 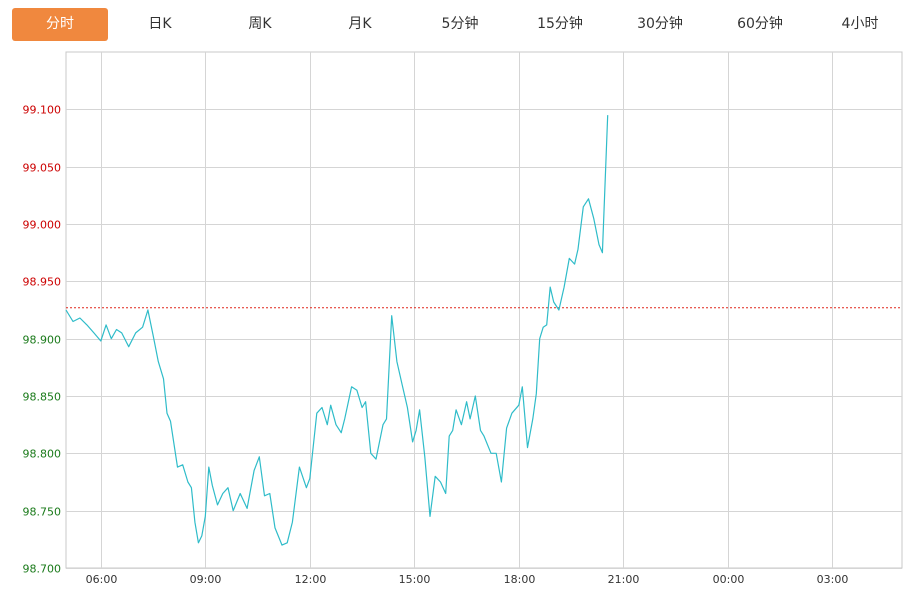 I want to click on y-tick-label: 98.900, so click(x=42, y=340).